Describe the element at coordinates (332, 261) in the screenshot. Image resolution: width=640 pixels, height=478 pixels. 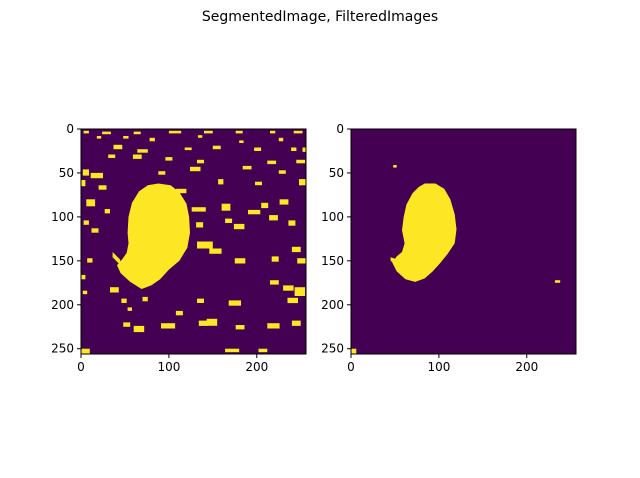
I see `filtered-image-y-tick-label: 150` at that location.